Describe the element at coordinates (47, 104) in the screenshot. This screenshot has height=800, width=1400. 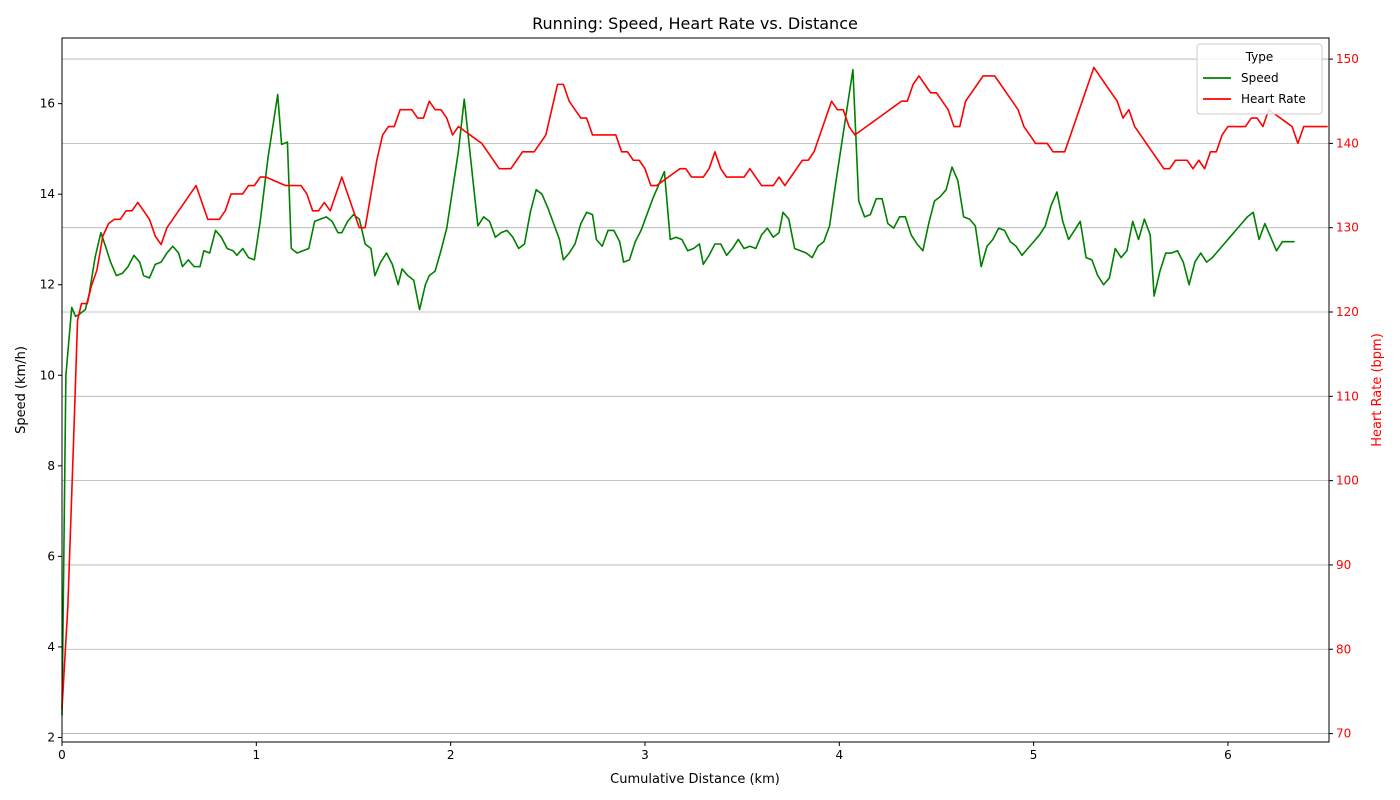
I see `y-tick-label-16: 16` at that location.